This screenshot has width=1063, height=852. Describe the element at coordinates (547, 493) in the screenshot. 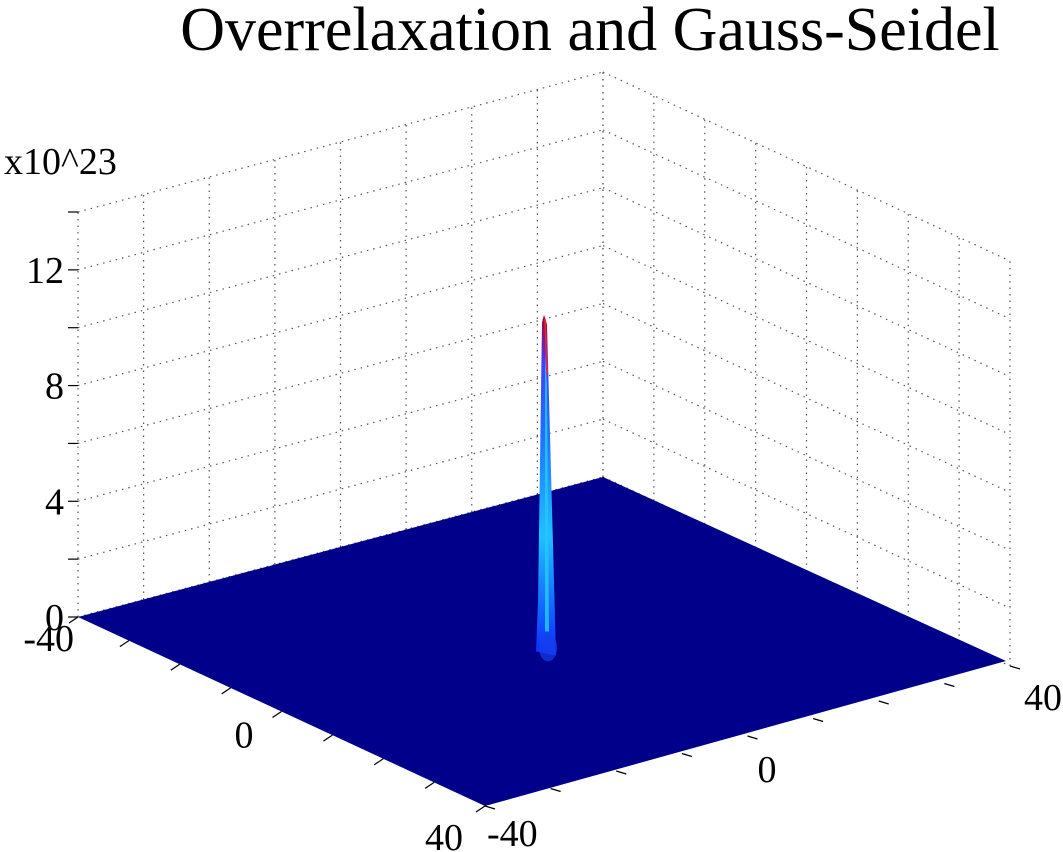

I see `peak-highlight` at that location.